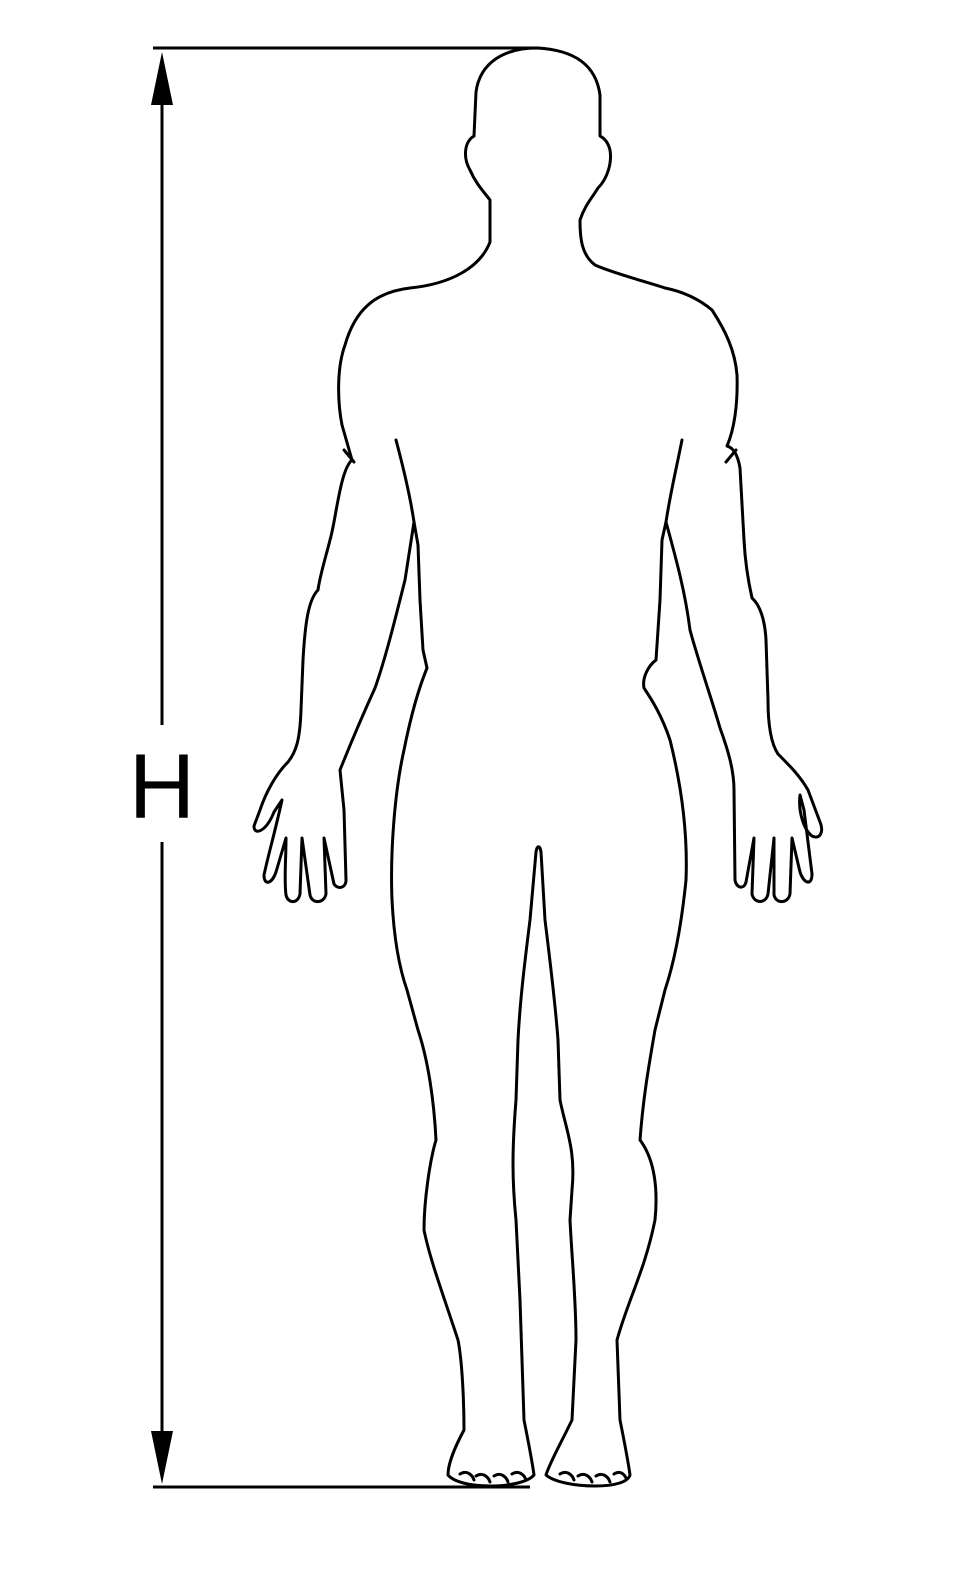 This screenshot has height=1581, width=969. What do you see at coordinates (162, 1457) in the screenshot?
I see `arrow-down-icon` at bounding box center [162, 1457].